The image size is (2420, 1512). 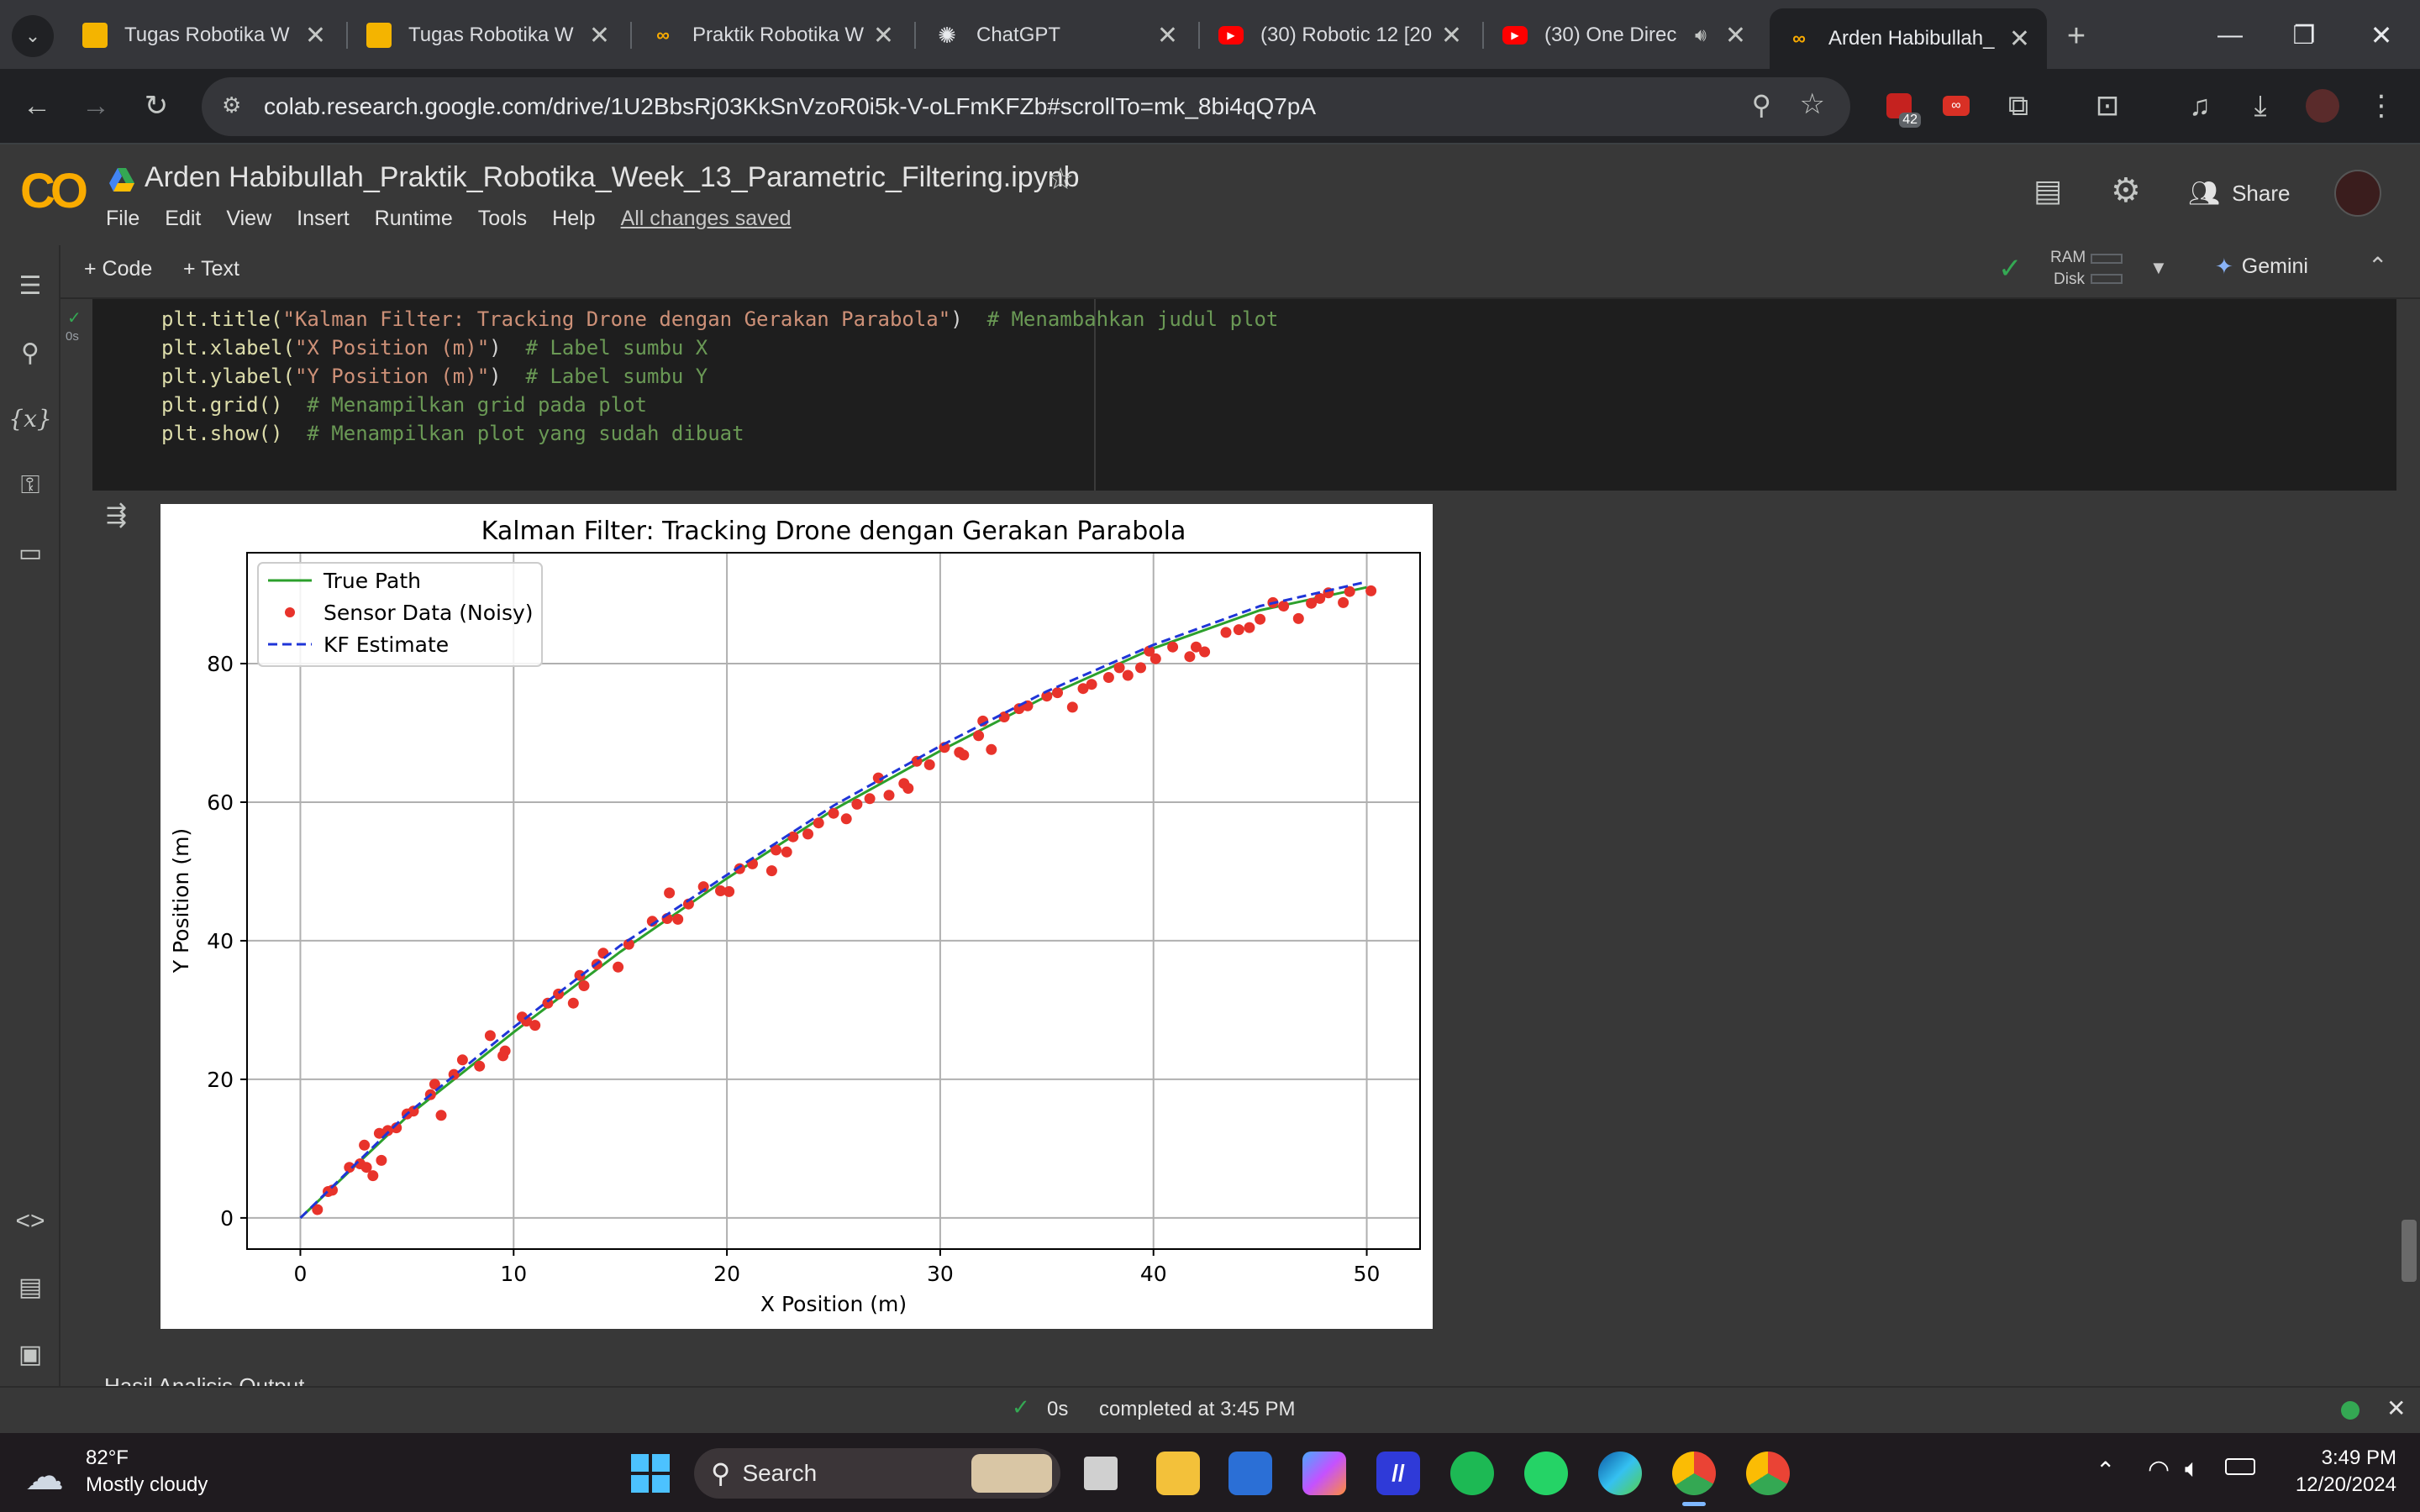 What do you see at coordinates (2357, 193) in the screenshot?
I see `account-avatar` at bounding box center [2357, 193].